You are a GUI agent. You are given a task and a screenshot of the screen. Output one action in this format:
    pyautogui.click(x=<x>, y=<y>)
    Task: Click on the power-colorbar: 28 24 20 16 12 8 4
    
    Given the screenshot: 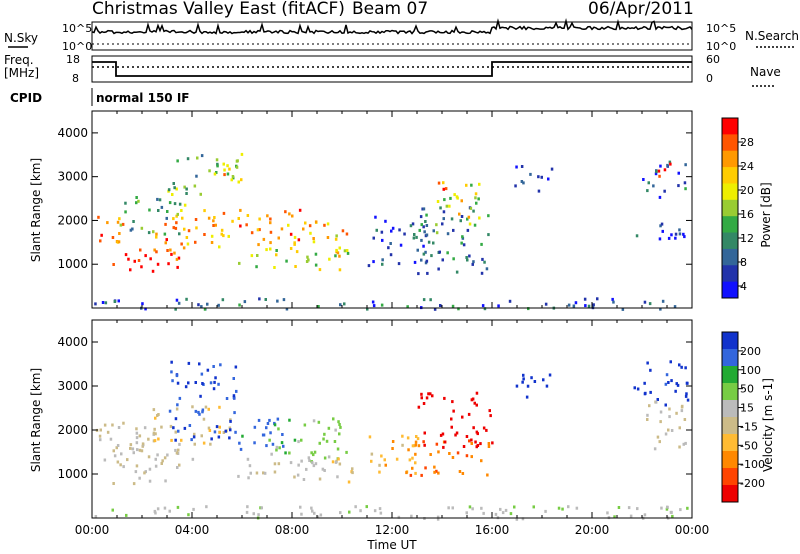 What is the action you would take?
    pyautogui.click(x=737, y=208)
    